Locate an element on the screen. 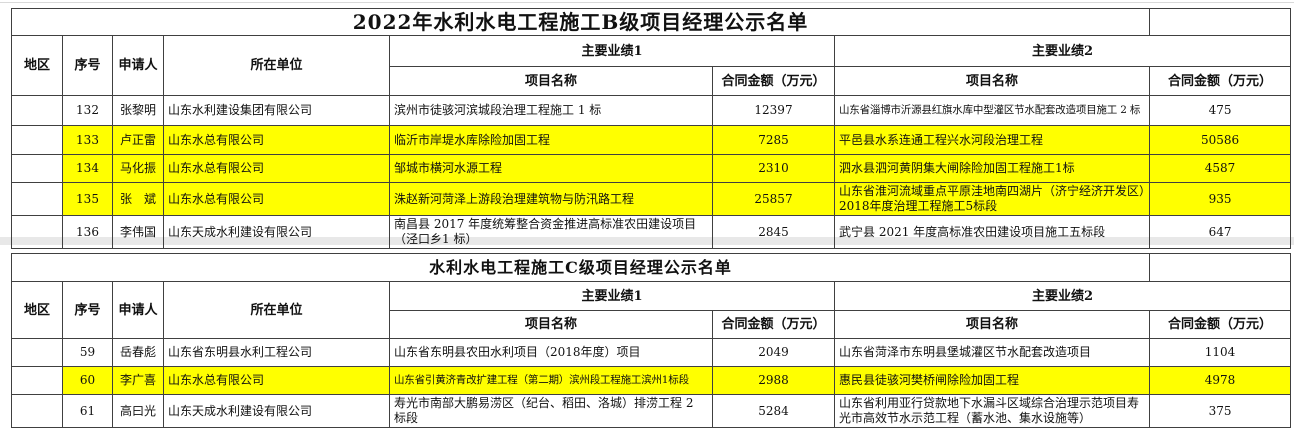  cell-amount1: 2049 is located at coordinates (773, 352).